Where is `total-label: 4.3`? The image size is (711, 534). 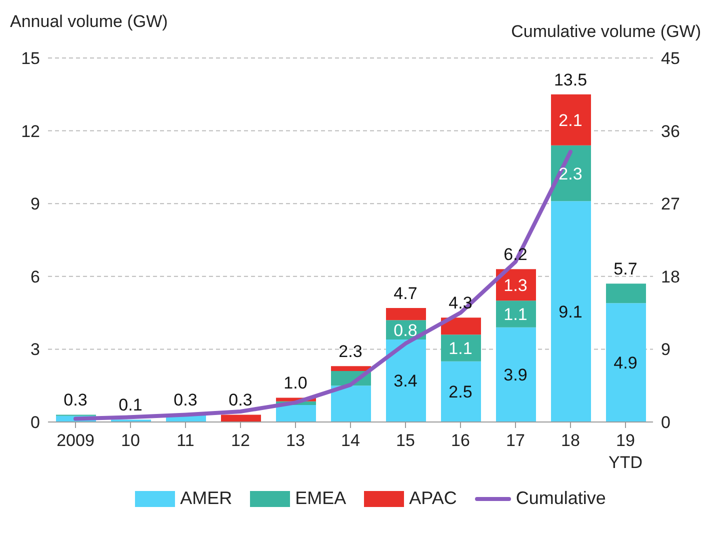
total-label: 4.3 is located at coordinates (460, 303).